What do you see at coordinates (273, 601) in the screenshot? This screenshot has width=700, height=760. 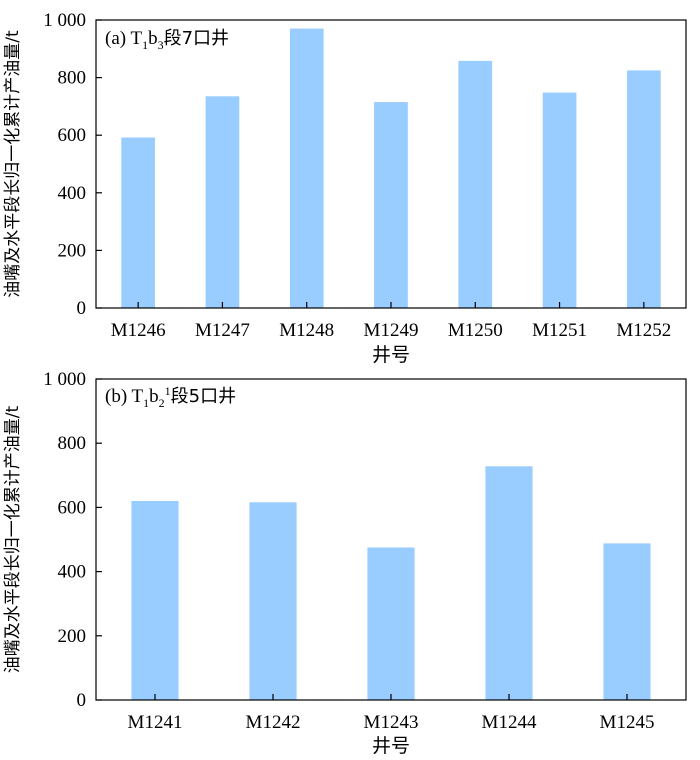 I see `bar-M1242` at bounding box center [273, 601].